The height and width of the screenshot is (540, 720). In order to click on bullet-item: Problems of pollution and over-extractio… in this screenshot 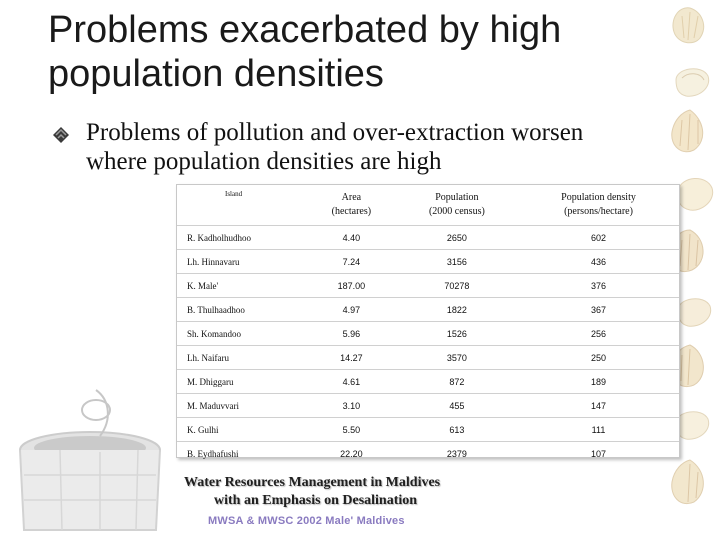, I will do `click(350, 147)`.